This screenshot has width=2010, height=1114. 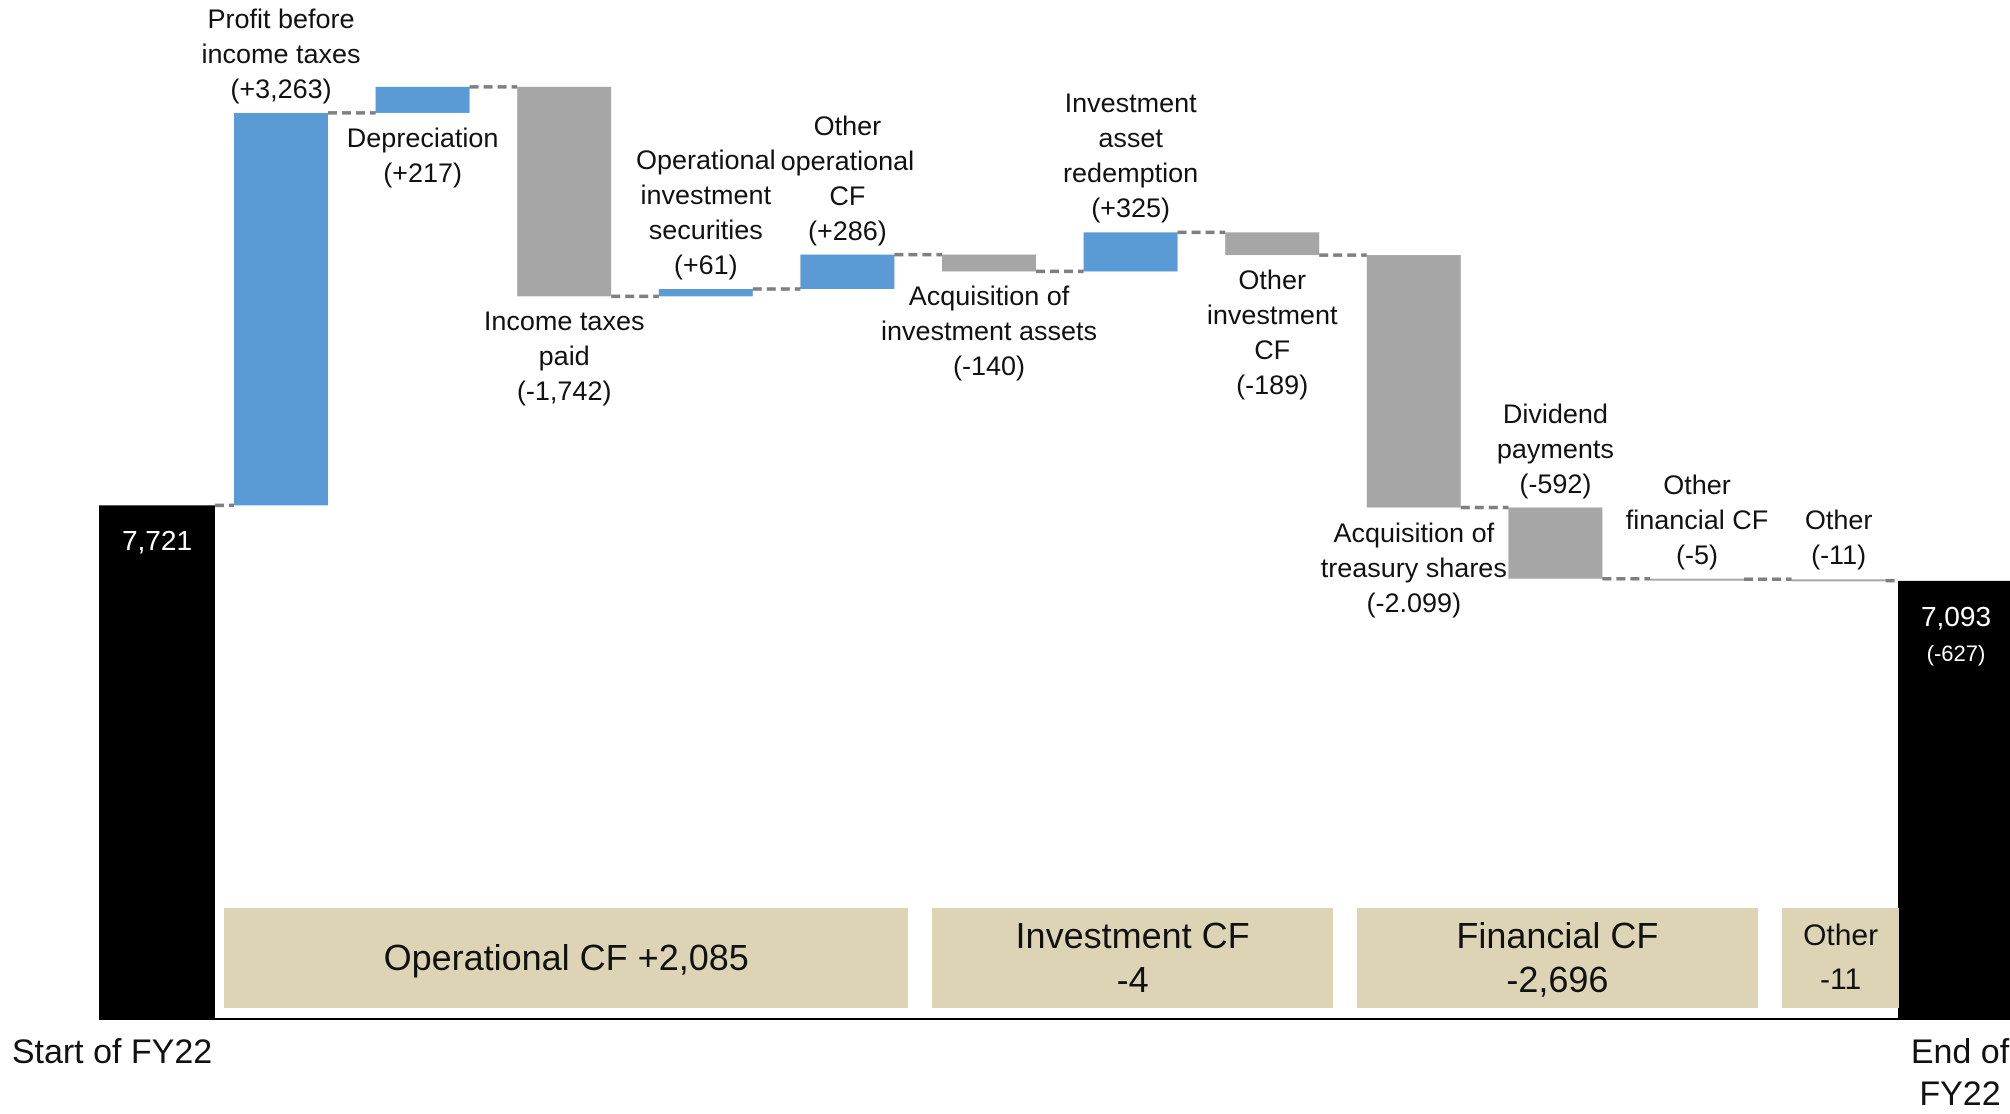 I want to click on category-label: Operational investment securities, so click(x=706, y=195).